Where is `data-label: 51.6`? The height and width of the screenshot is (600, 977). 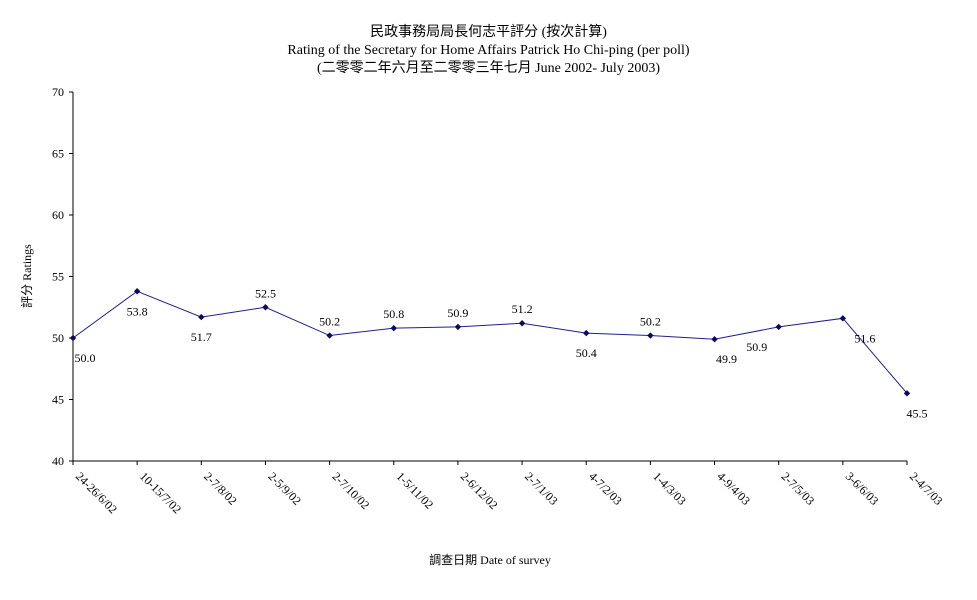 data-label: 51.6 is located at coordinates (864, 338).